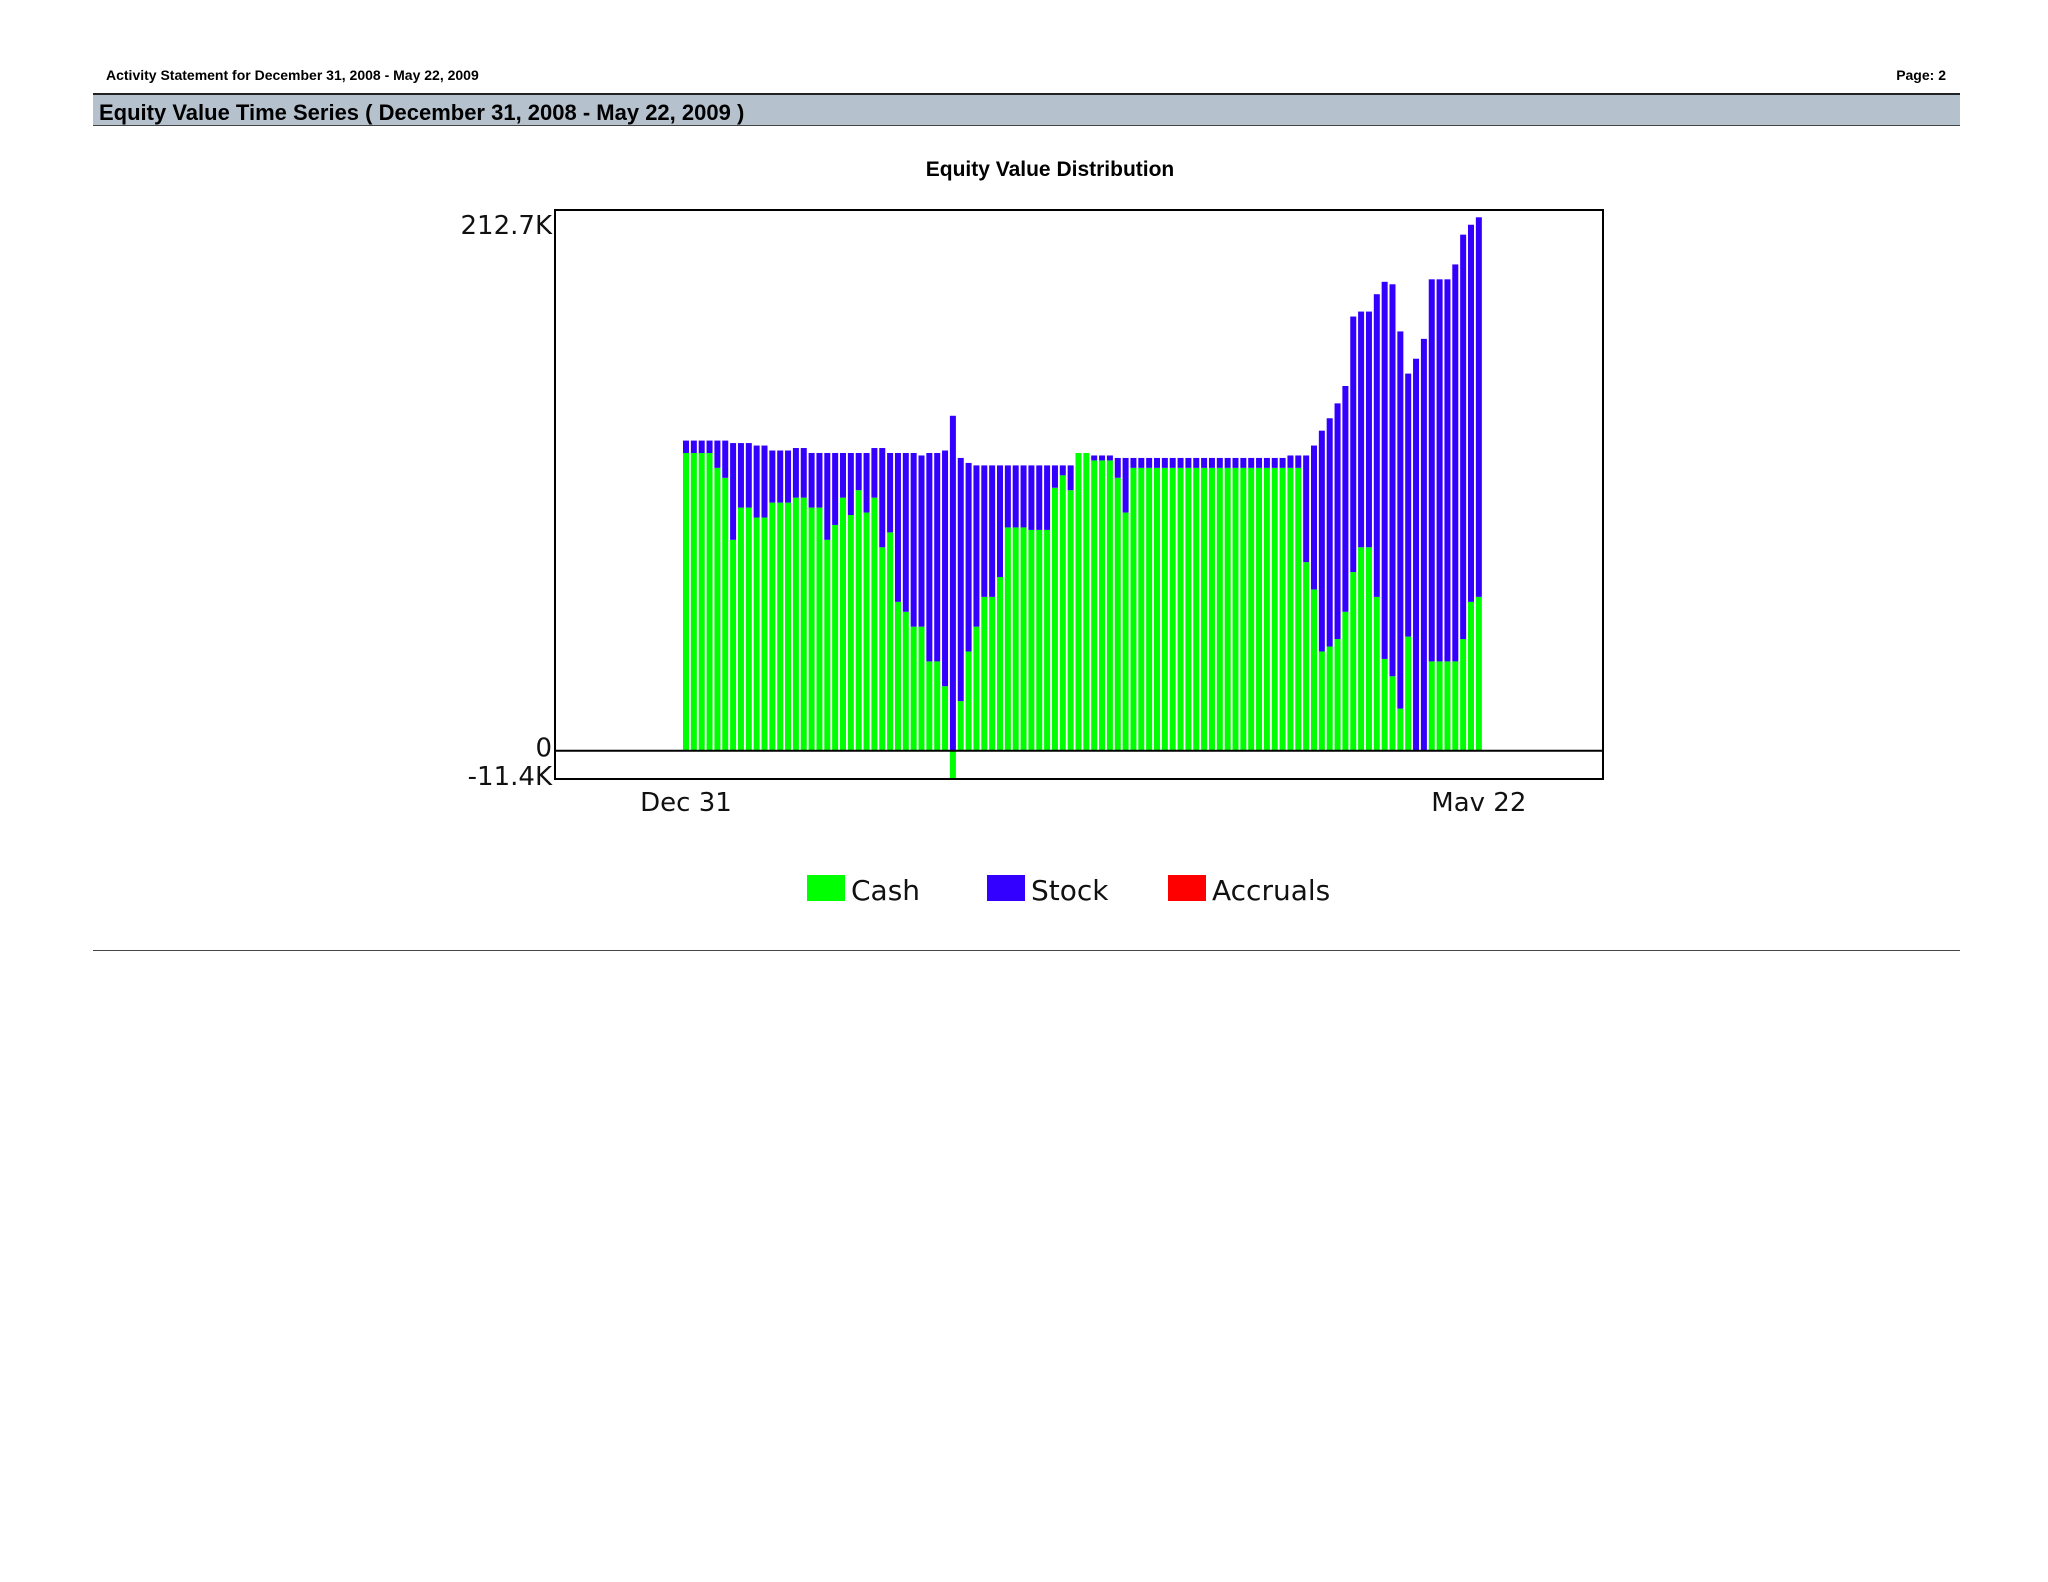 The width and height of the screenshot is (2048, 1582). Describe the element at coordinates (1050, 169) in the screenshot. I see `chart-title: Equity Value Distribution` at that location.